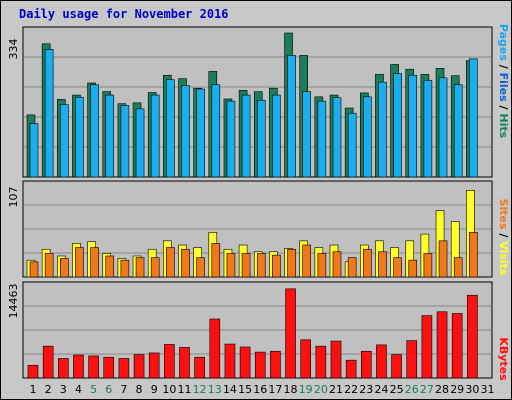  What do you see at coordinates (93, 389) in the screenshot?
I see `x-tick-label: 5` at bounding box center [93, 389].